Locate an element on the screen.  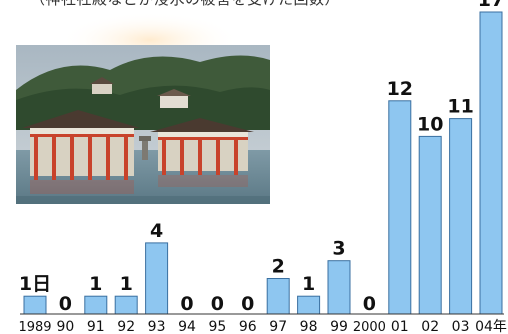
value-label-90: 0 is located at coordinates (65, 304).